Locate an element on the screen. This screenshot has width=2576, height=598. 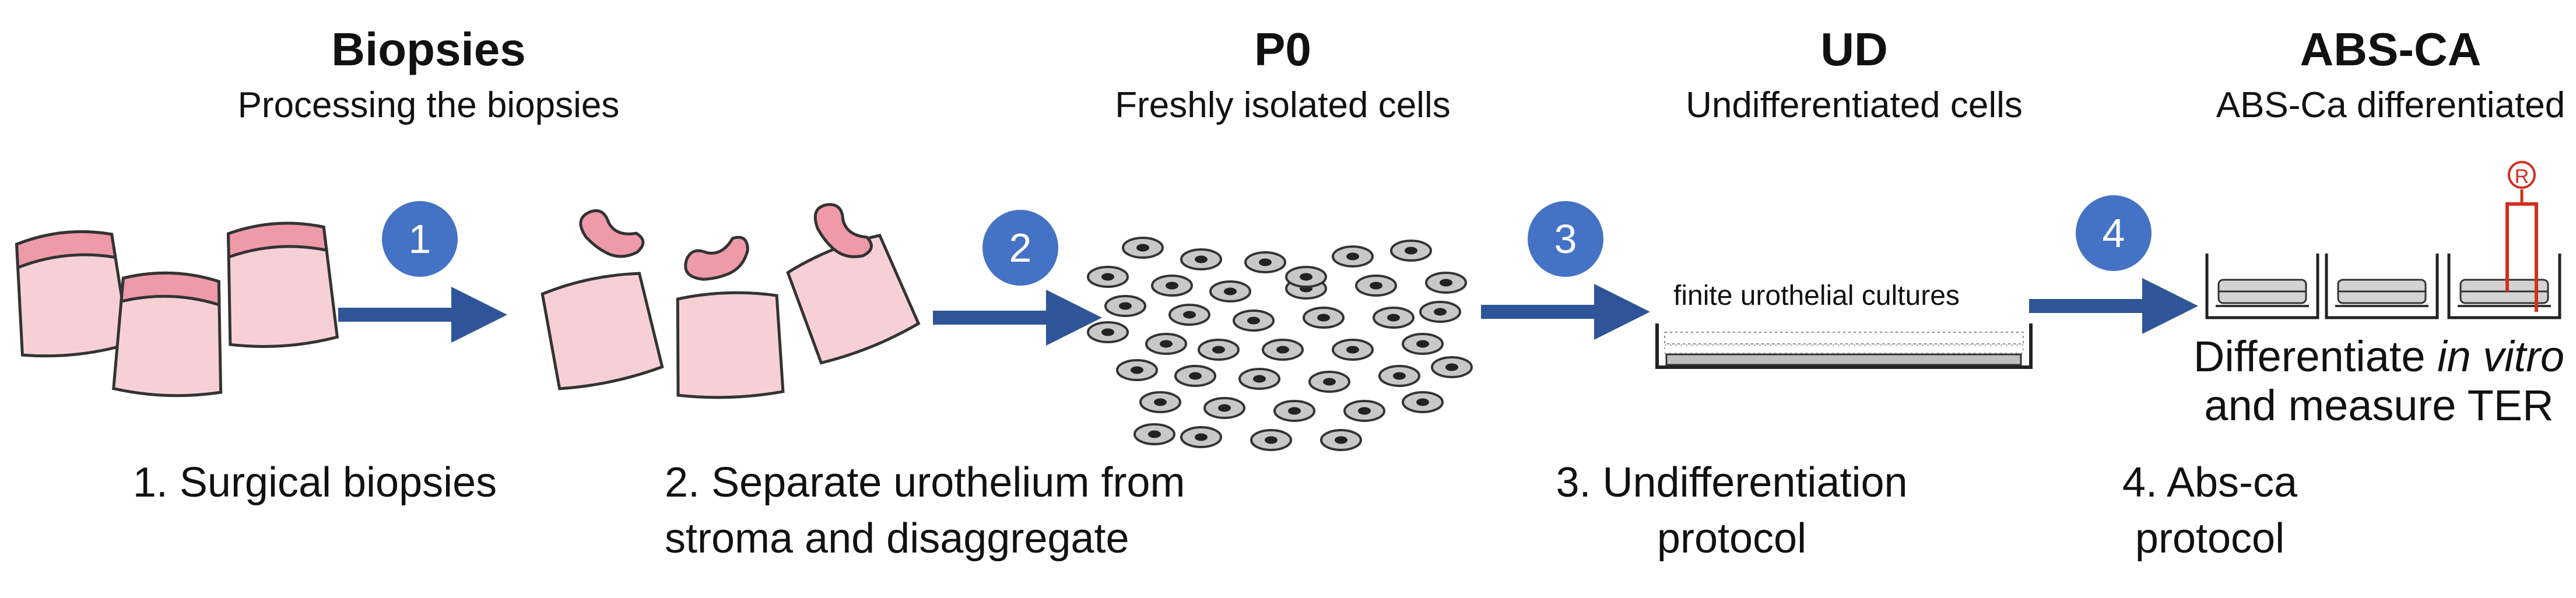
step-badge-1: 1 is located at coordinates (420, 239).